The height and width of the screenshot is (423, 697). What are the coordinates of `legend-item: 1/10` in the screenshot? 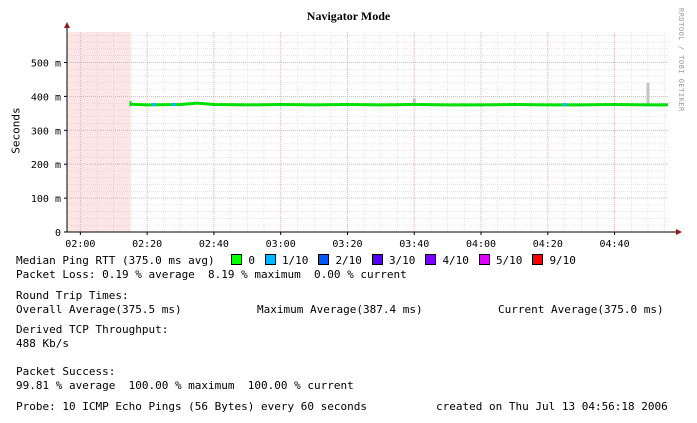 It's located at (286, 260).